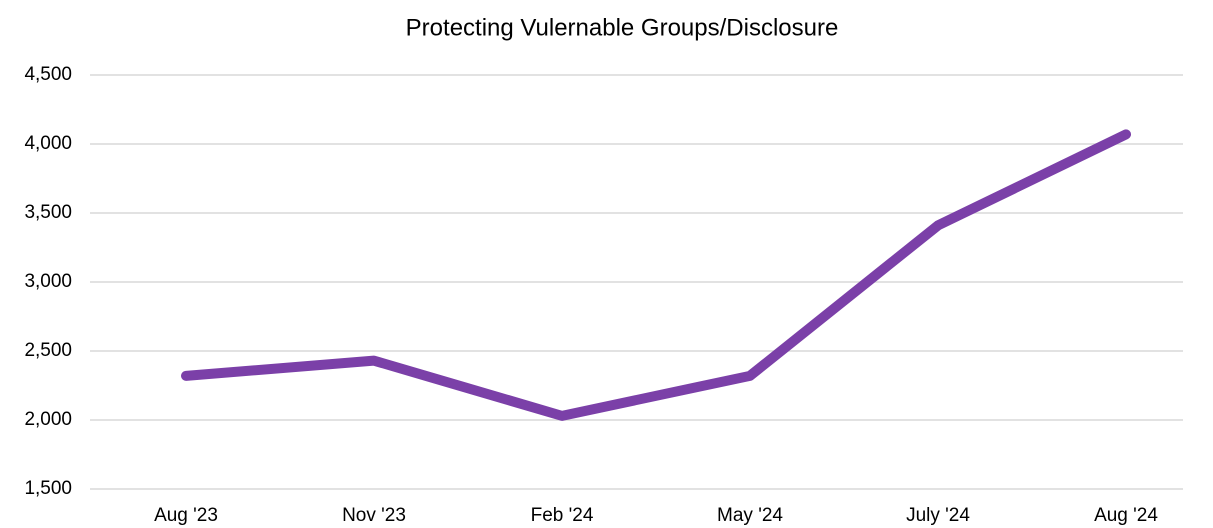 The width and height of the screenshot is (1213, 528). I want to click on y-tick-label: 4,500, so click(48, 74).